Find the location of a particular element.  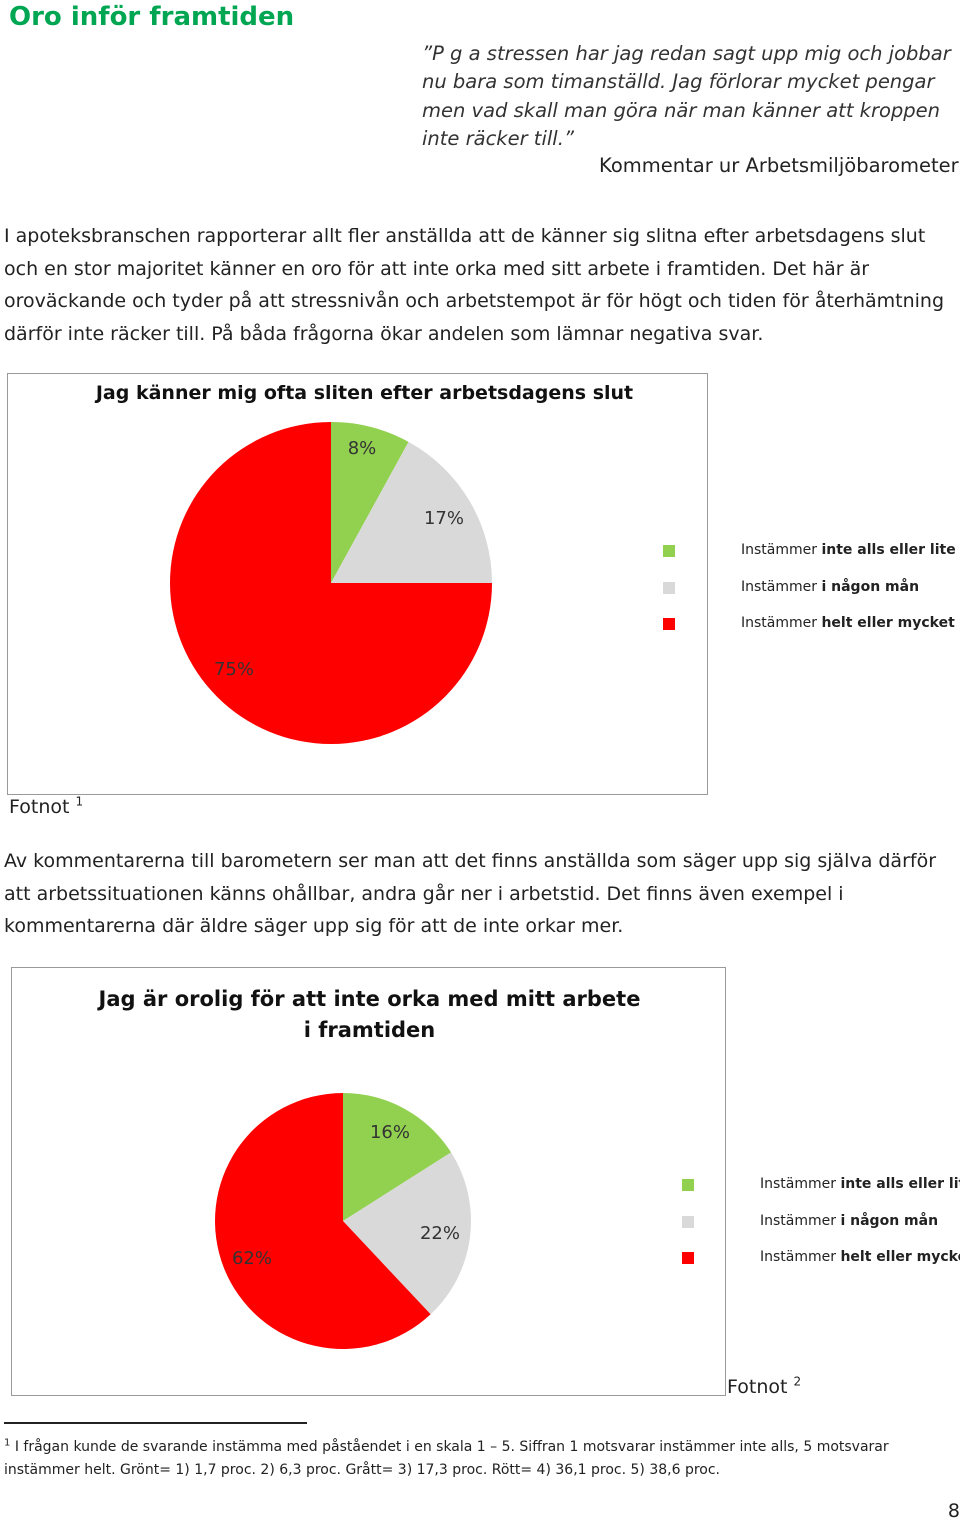

page-heading: Oro inför framtiden is located at coordinates (152, 17).